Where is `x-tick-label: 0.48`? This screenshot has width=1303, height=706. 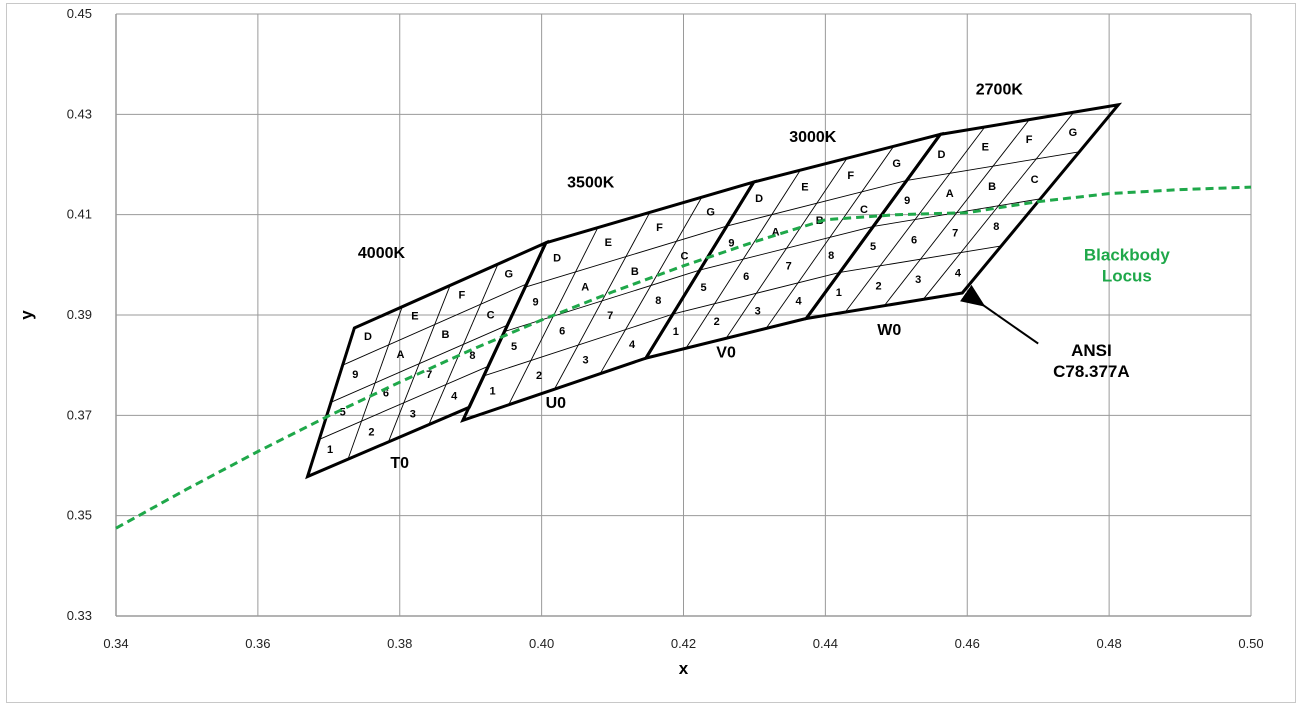 x-tick-label: 0.48 is located at coordinates (1108, 643).